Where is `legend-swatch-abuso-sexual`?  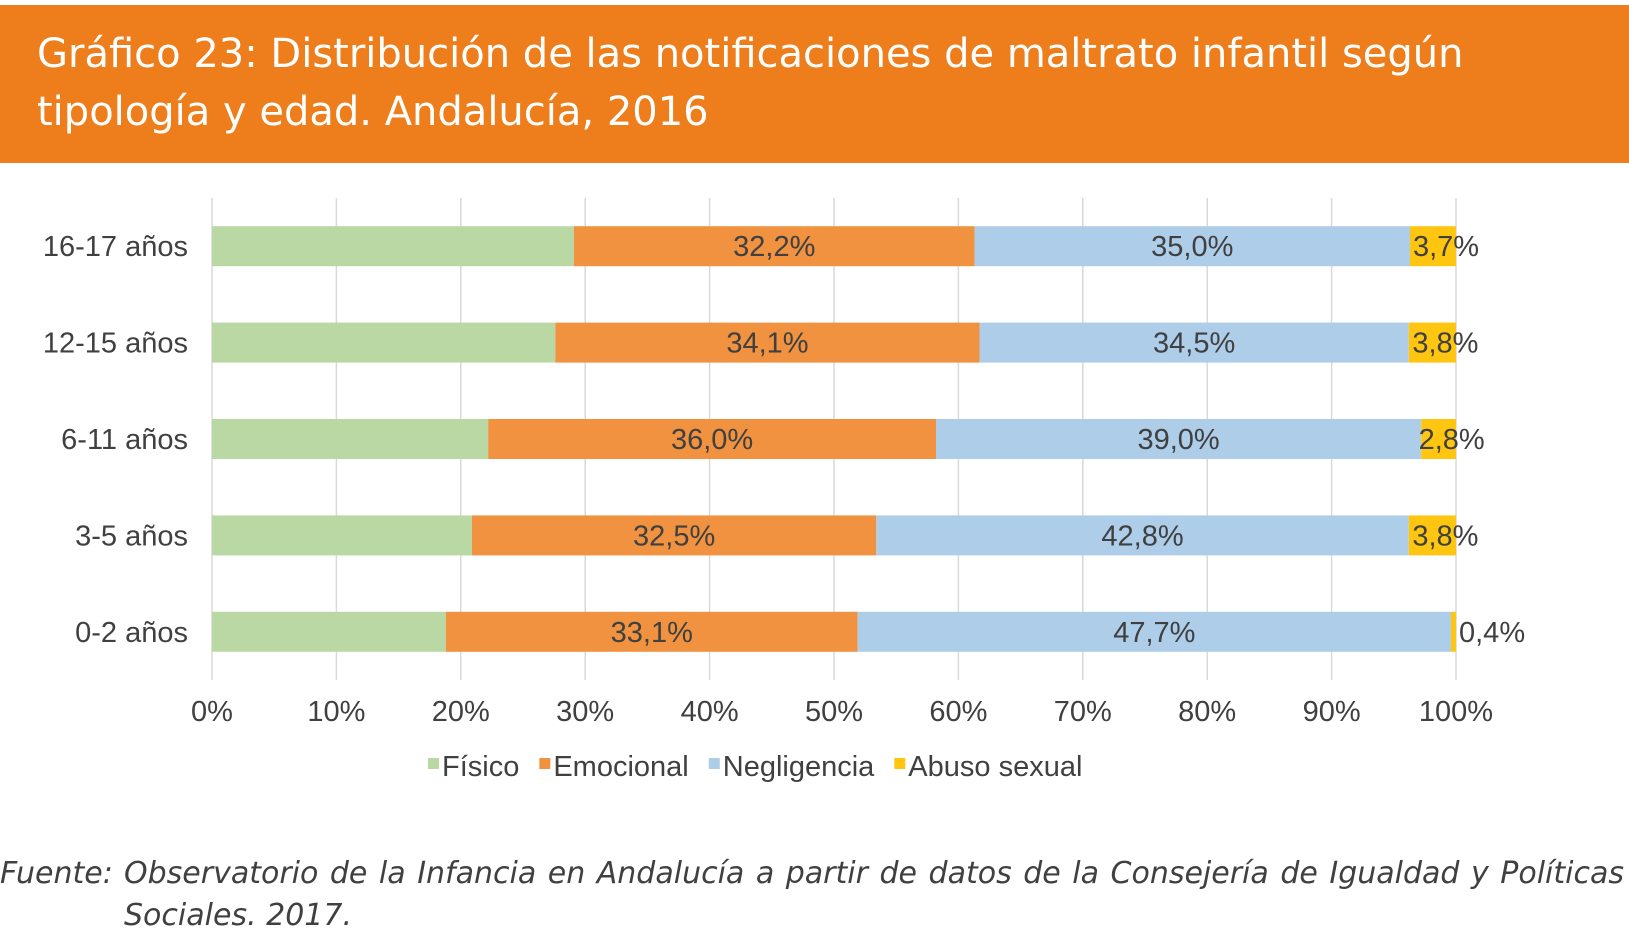
legend-swatch-abuso-sexual is located at coordinates (900, 763).